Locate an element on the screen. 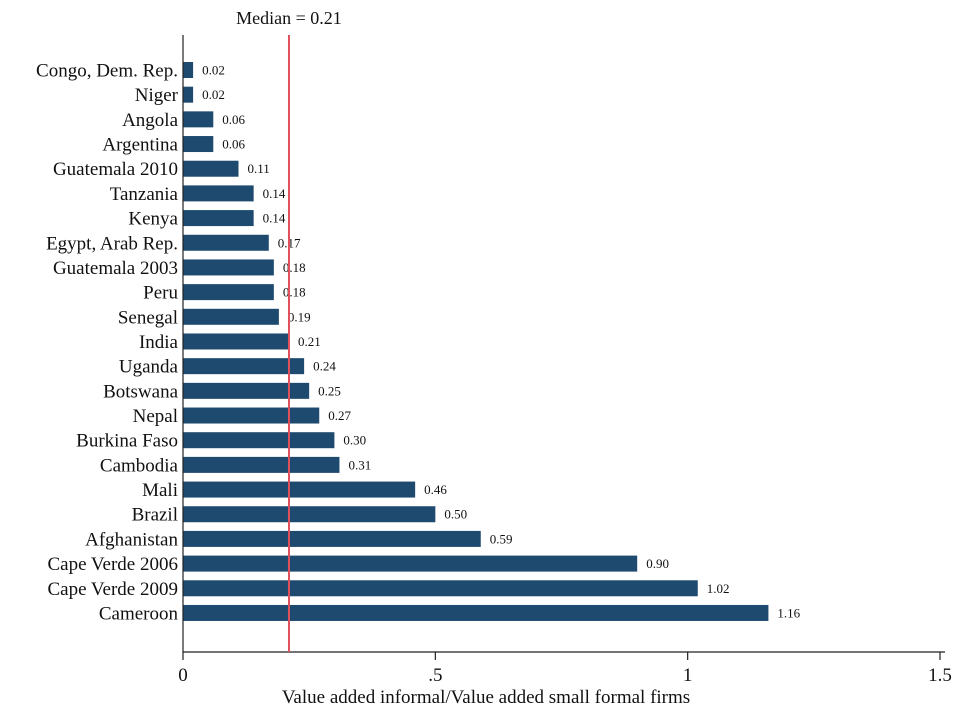  x-tick-label: .5 is located at coordinates (435, 675).